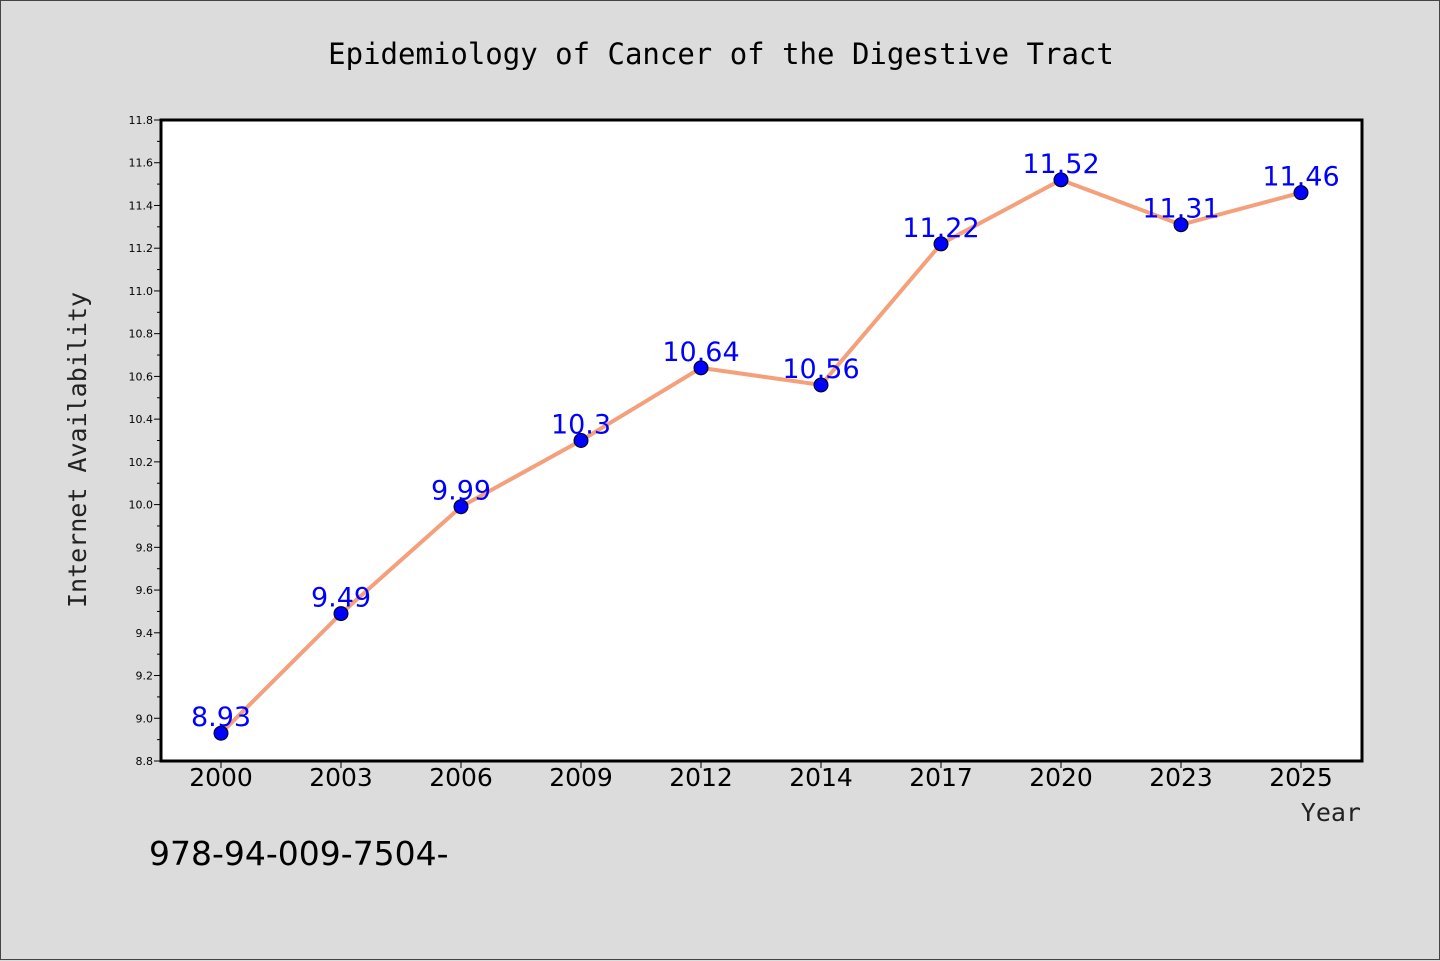 The width and height of the screenshot is (1440, 961). What do you see at coordinates (701, 777) in the screenshot?
I see `x-tick-label: 2012` at bounding box center [701, 777].